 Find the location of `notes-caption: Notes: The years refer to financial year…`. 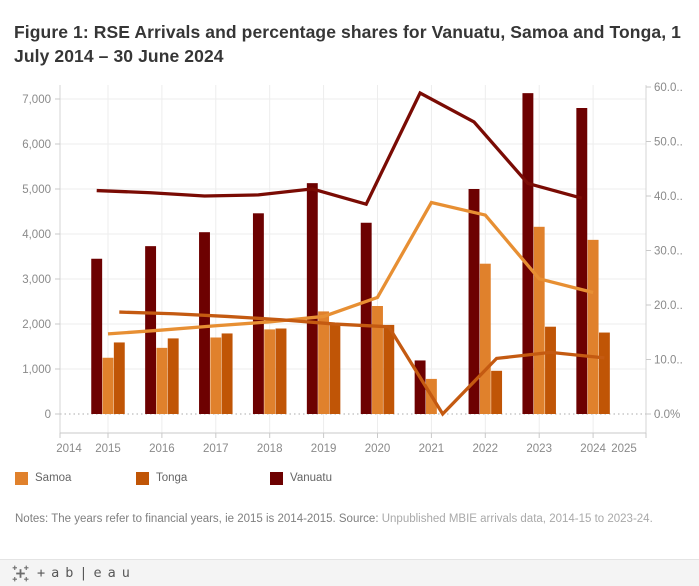

notes-caption: Notes: The years refer to financial year… is located at coordinates (349, 520).